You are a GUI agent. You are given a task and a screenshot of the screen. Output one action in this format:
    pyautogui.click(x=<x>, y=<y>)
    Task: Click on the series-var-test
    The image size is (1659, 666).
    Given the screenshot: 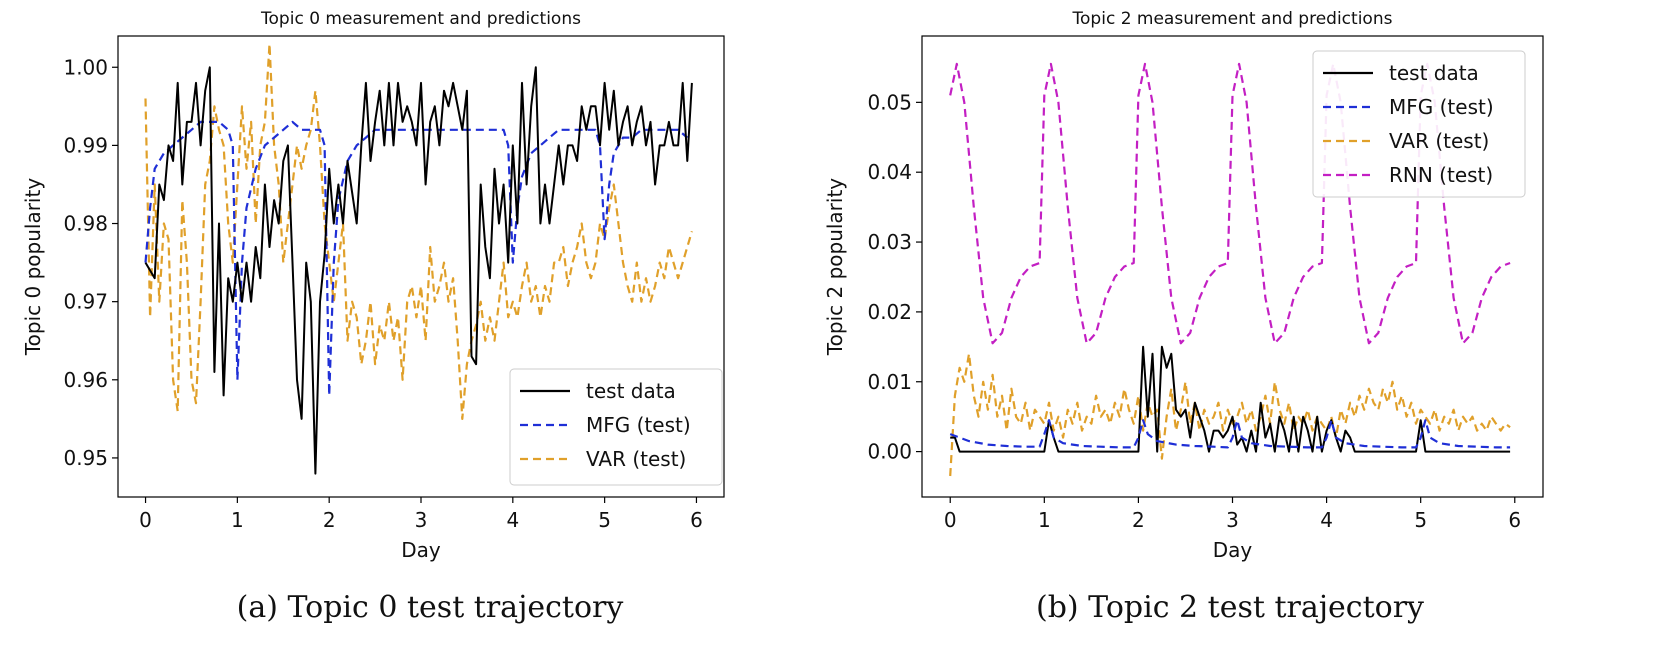 What is the action you would take?
    pyautogui.click(x=1230, y=414)
    